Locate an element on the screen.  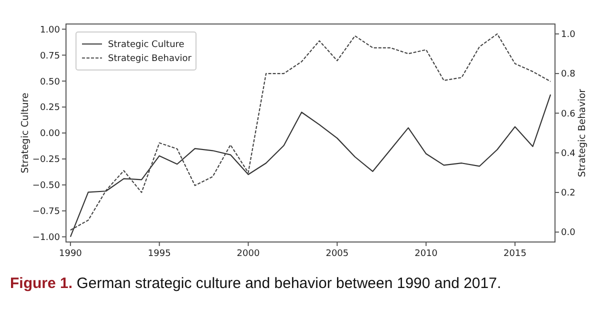
y2-tick-label: 0.4 is located at coordinates (568, 153).